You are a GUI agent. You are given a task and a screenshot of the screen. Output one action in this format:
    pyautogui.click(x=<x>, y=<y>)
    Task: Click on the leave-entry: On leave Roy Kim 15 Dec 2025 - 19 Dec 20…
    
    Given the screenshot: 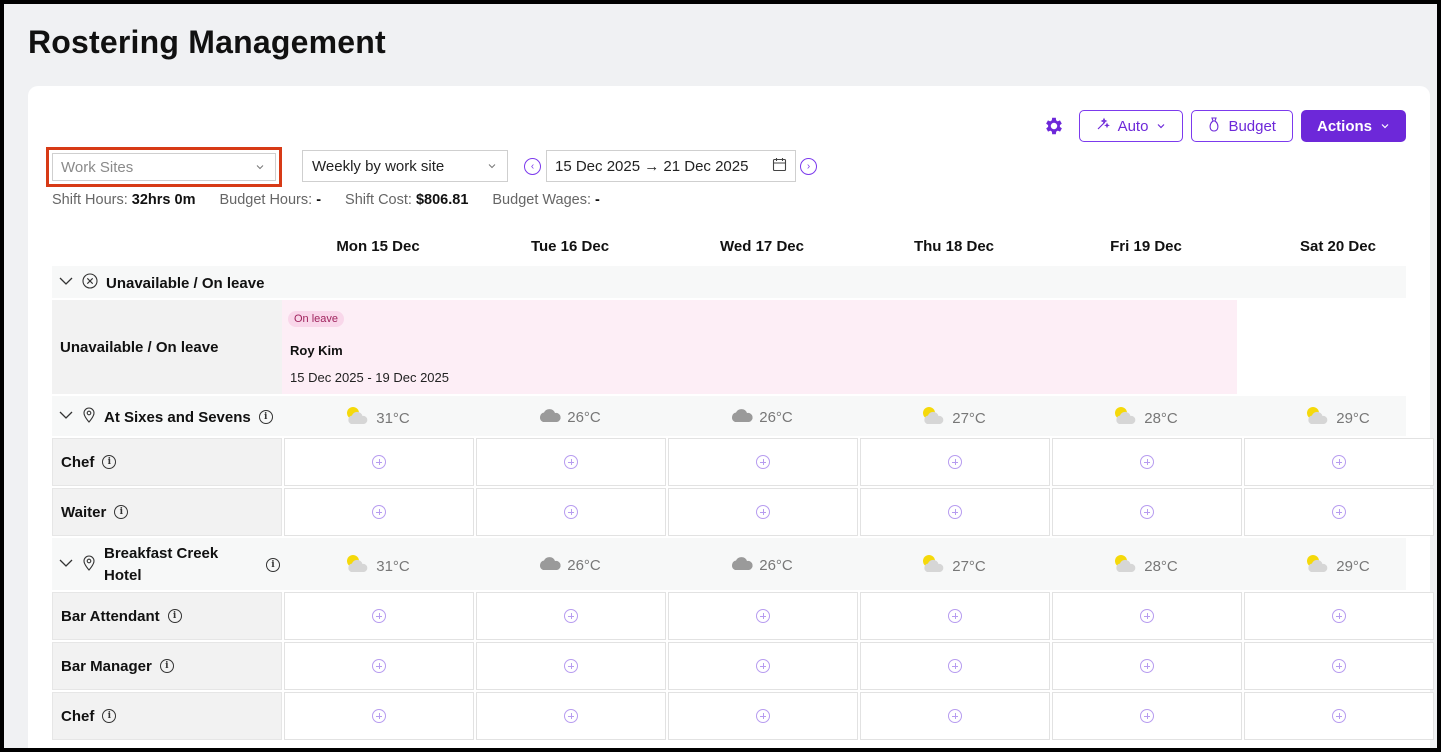 What is the action you would take?
    pyautogui.click(x=759, y=347)
    